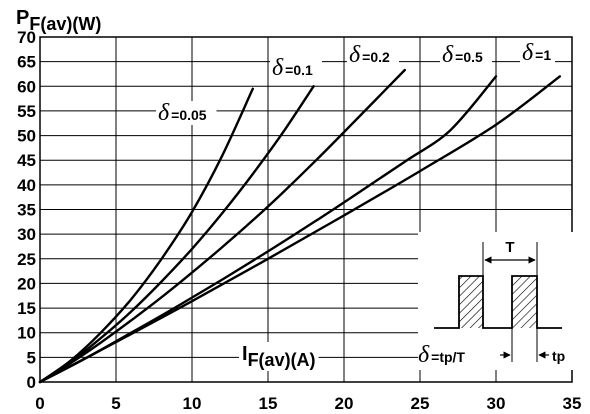 Image resolution: width=590 pixels, height=414 pixels. I want to click on x-tick-label: 10, so click(192, 403).